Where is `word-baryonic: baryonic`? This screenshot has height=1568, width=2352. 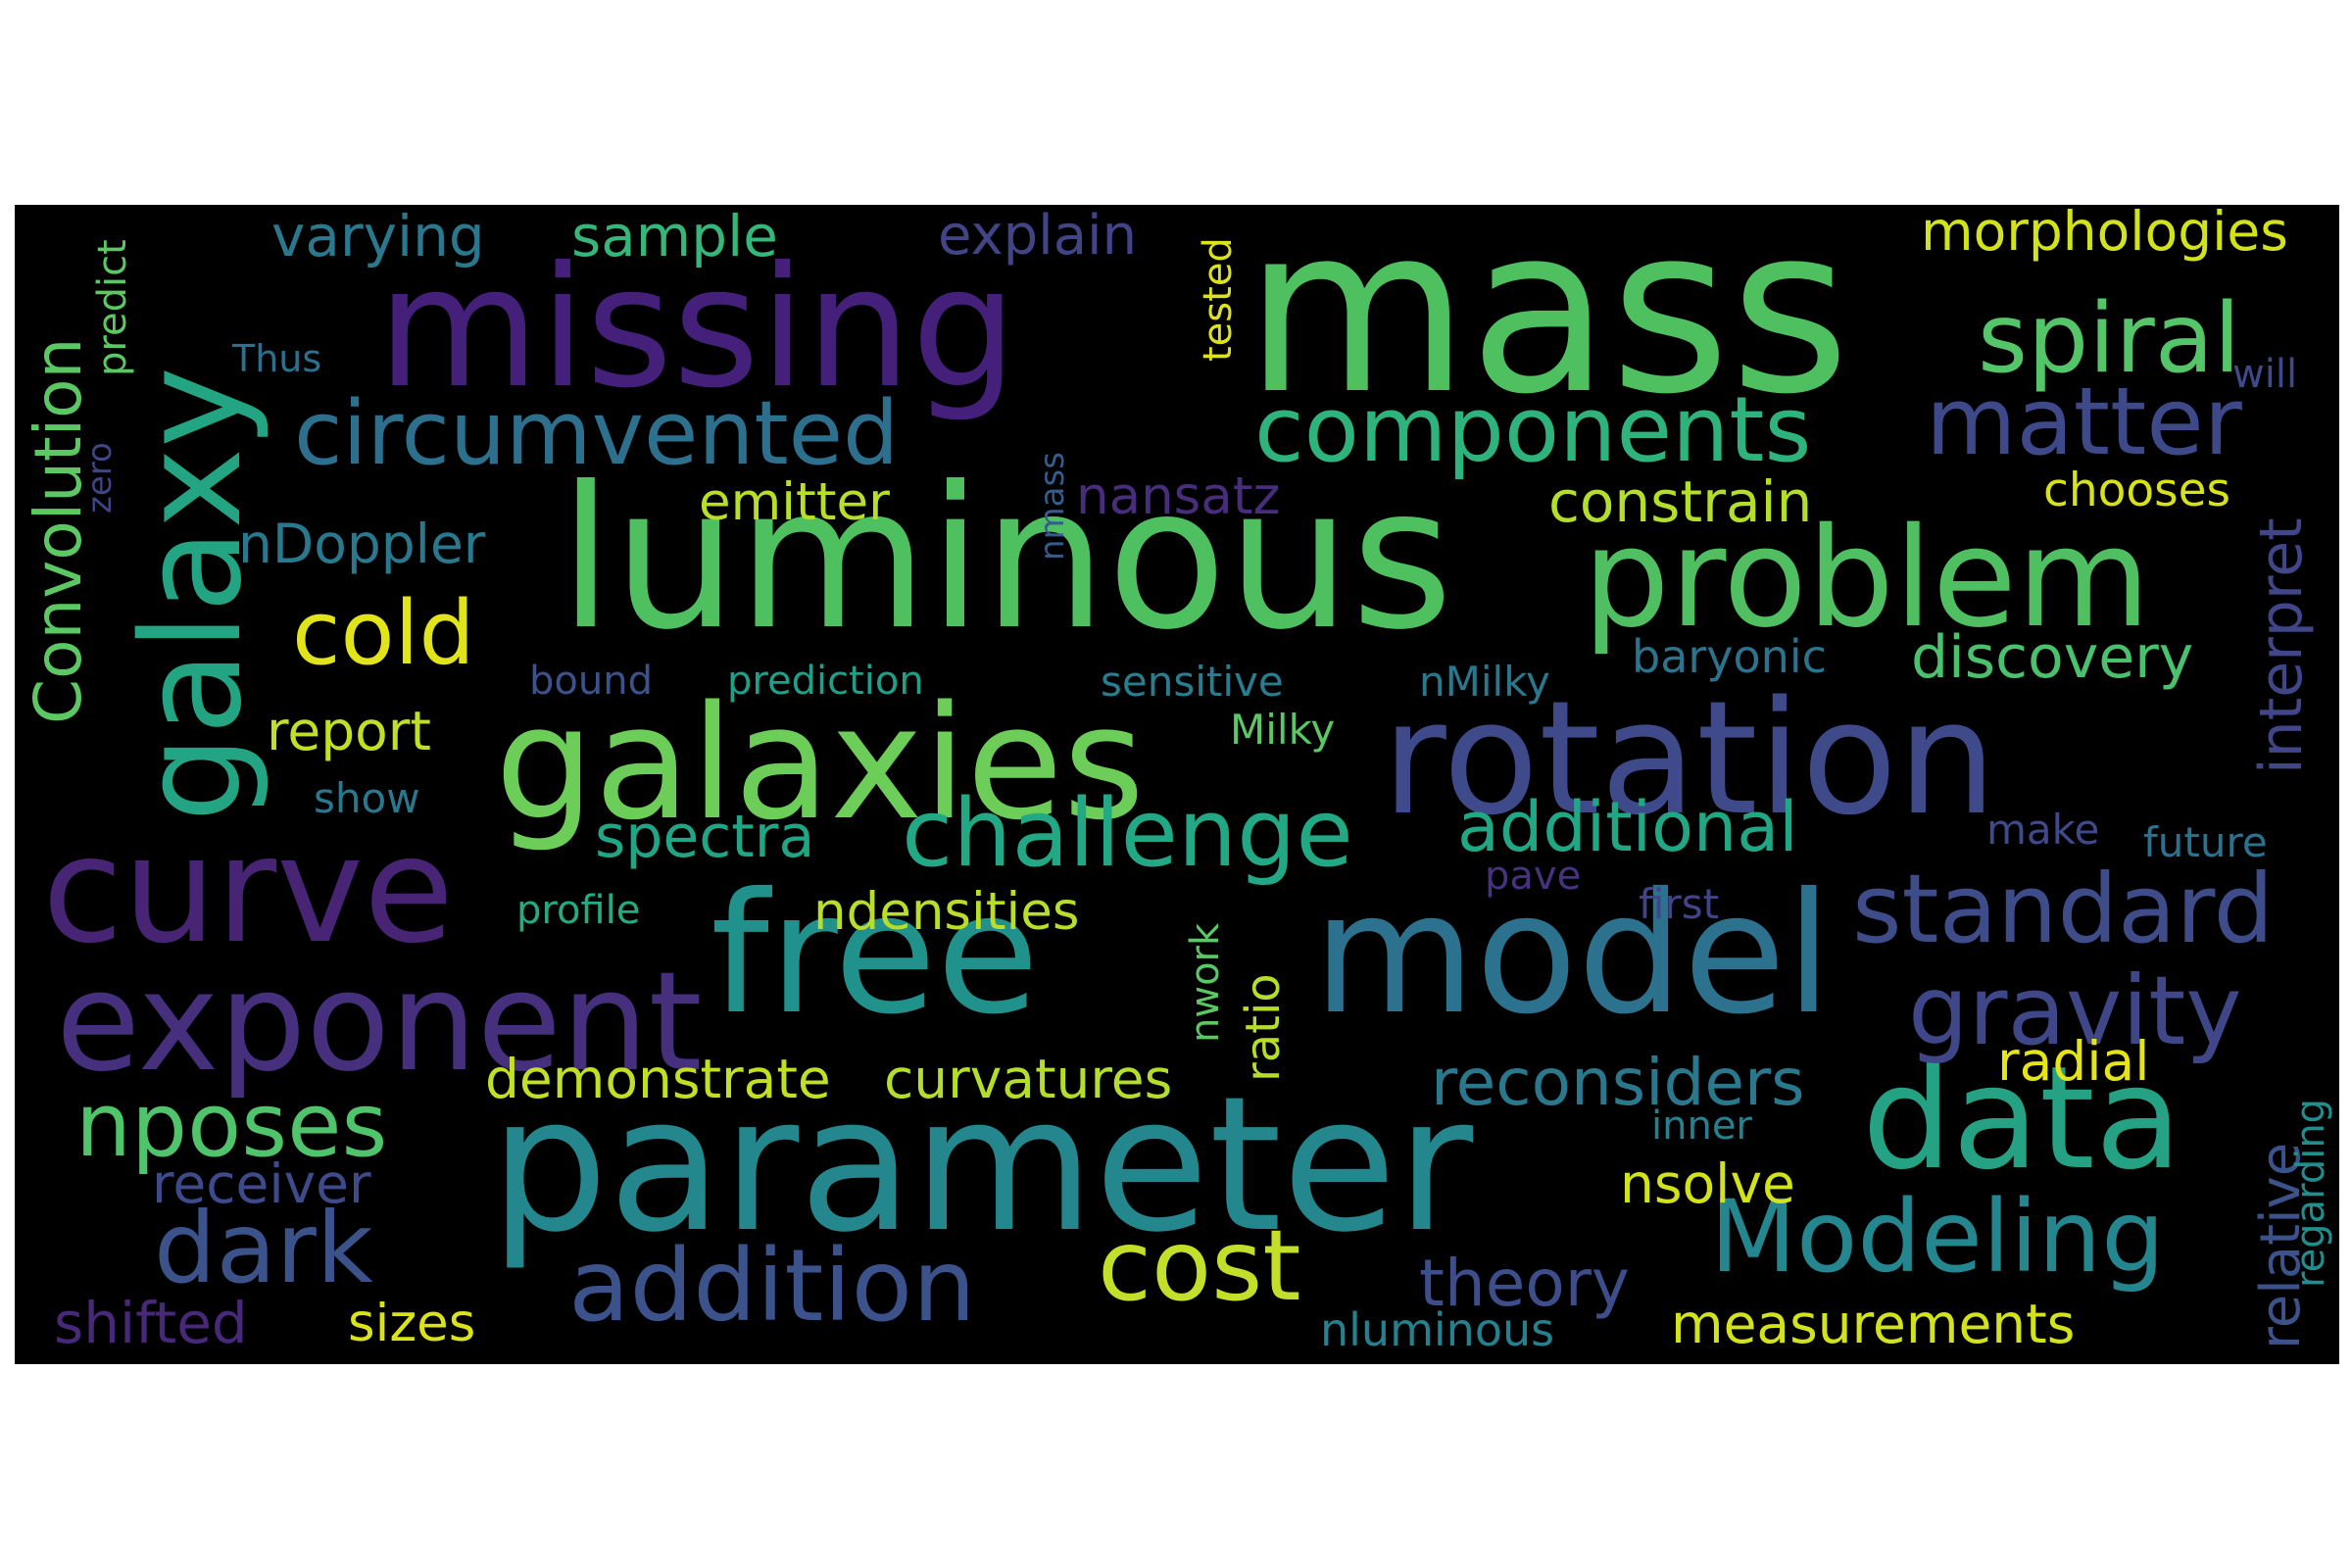
word-baryonic: baryonic is located at coordinates (1729, 656).